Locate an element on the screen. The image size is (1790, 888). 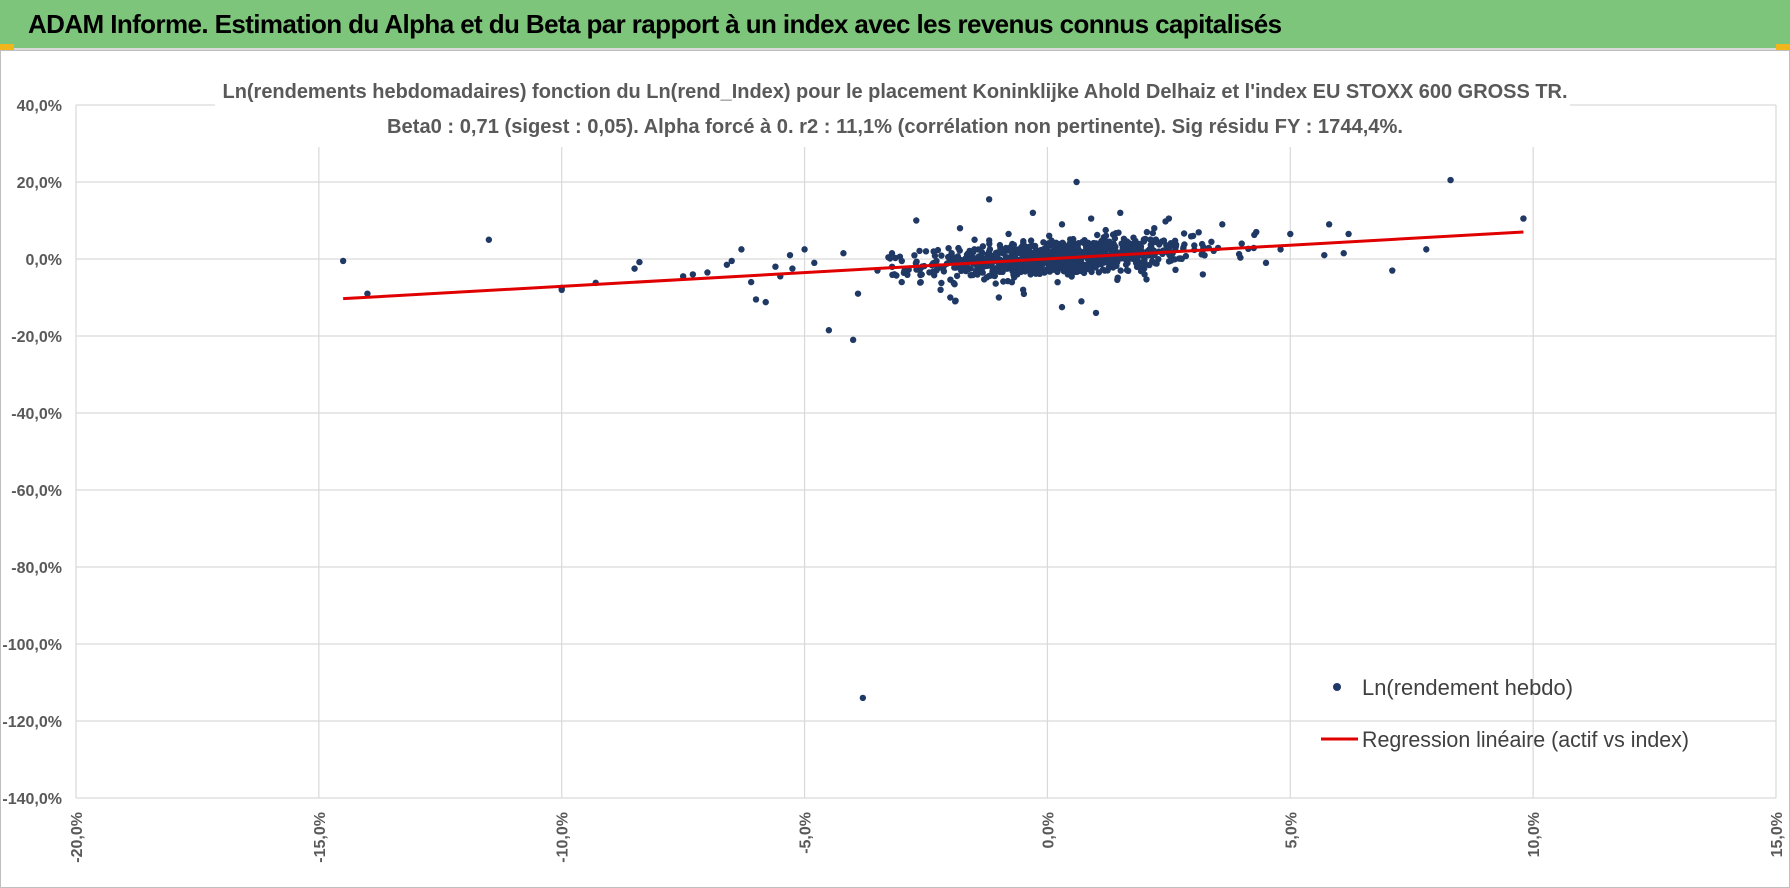
regression-line-group is located at coordinates (933, 265).